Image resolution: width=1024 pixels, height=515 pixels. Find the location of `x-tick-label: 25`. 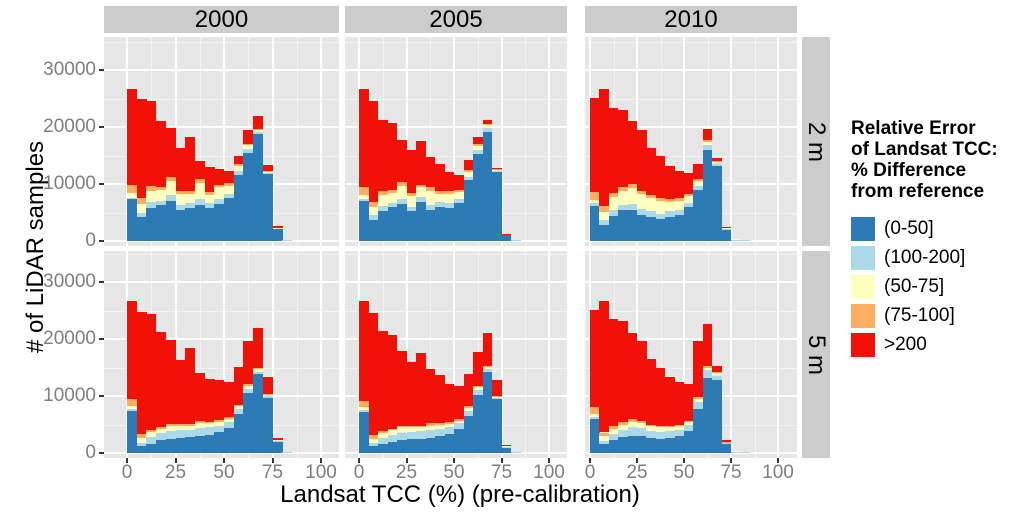

x-tick-label: 25 is located at coordinates (406, 472).